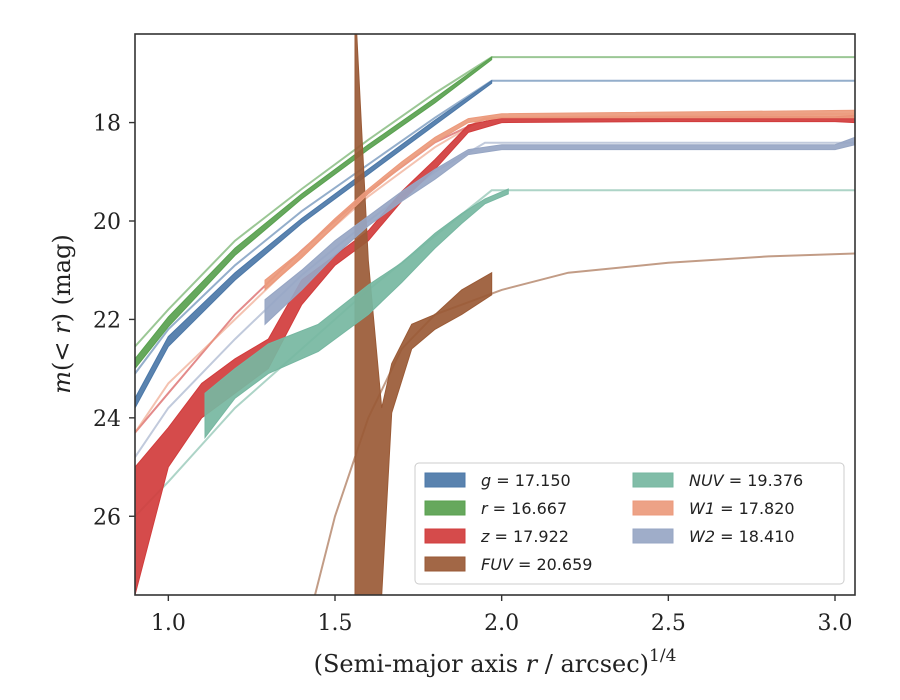 This screenshot has width=900, height=700. Describe the element at coordinates (524, 536) in the screenshot. I see `legend-label-z: z = 17.922` at that location.